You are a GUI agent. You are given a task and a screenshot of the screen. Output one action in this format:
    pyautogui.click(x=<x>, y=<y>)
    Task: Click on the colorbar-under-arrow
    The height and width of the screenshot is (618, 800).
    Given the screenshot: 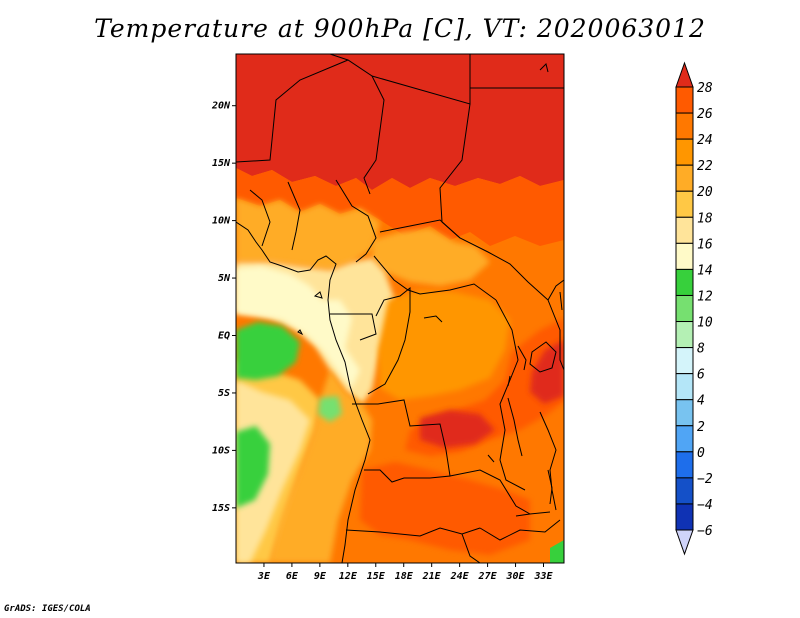 What is the action you would take?
    pyautogui.click(x=684, y=542)
    